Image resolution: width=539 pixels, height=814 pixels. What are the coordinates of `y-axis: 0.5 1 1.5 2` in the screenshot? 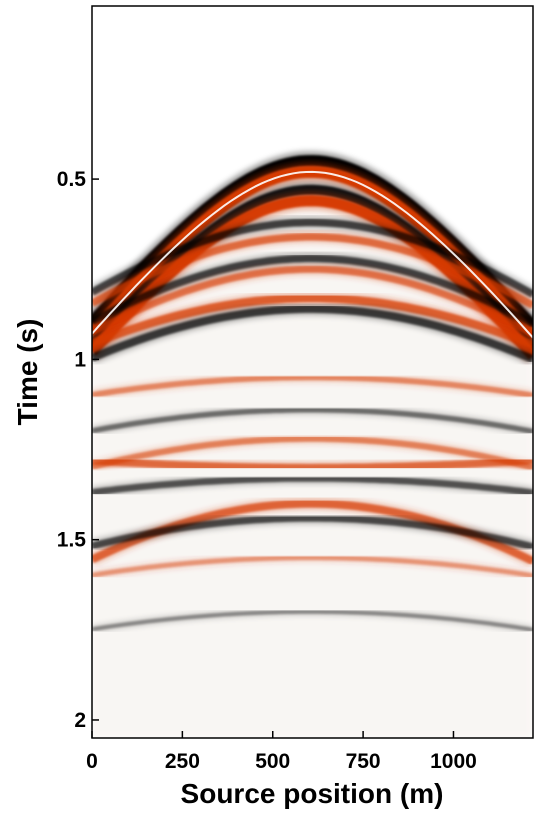 It's located at (78, 450).